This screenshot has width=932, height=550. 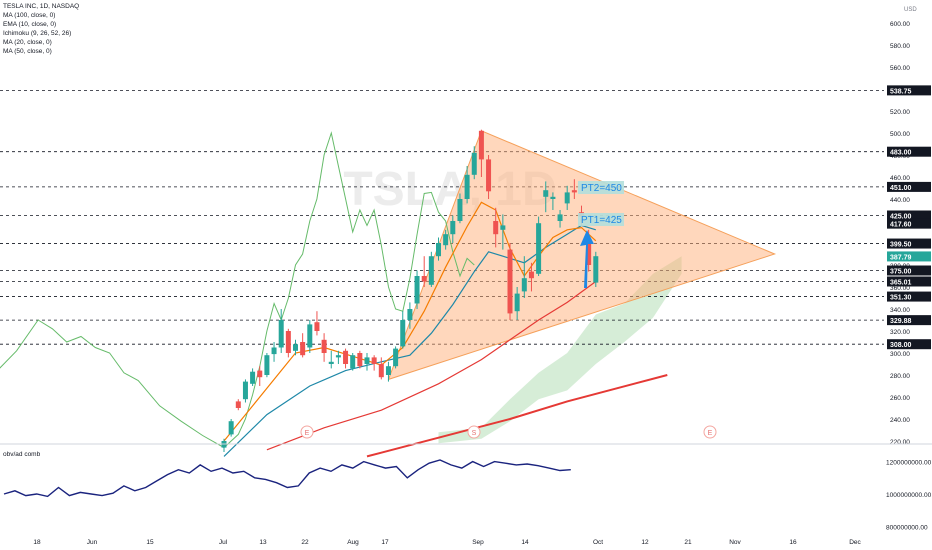 What do you see at coordinates (901, 188) in the screenshot?
I see `price-tag-label: 451.00` at bounding box center [901, 188].